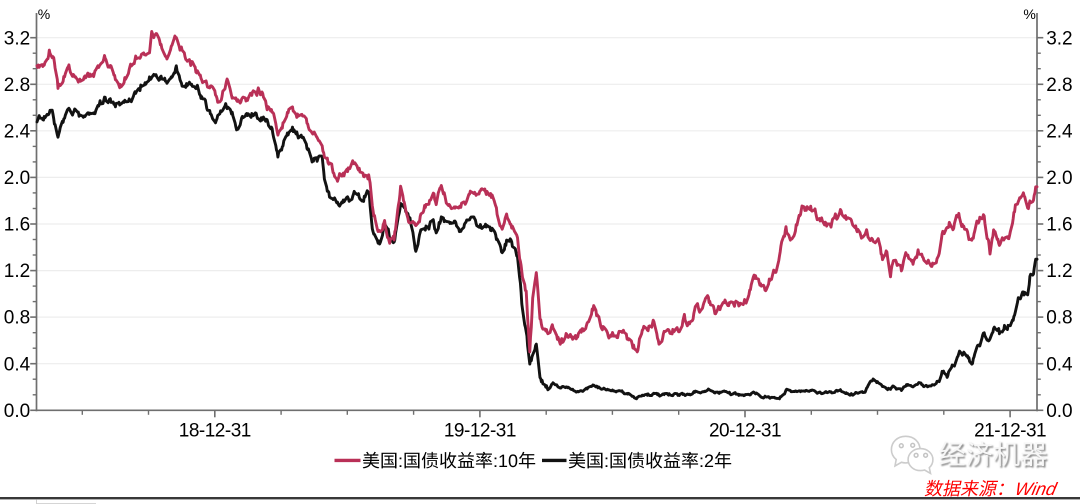 Image resolution: width=1080 pixels, height=504 pixels. Describe the element at coordinates (215, 430) in the screenshot. I see `svg-text: 18-12-31` at that location.